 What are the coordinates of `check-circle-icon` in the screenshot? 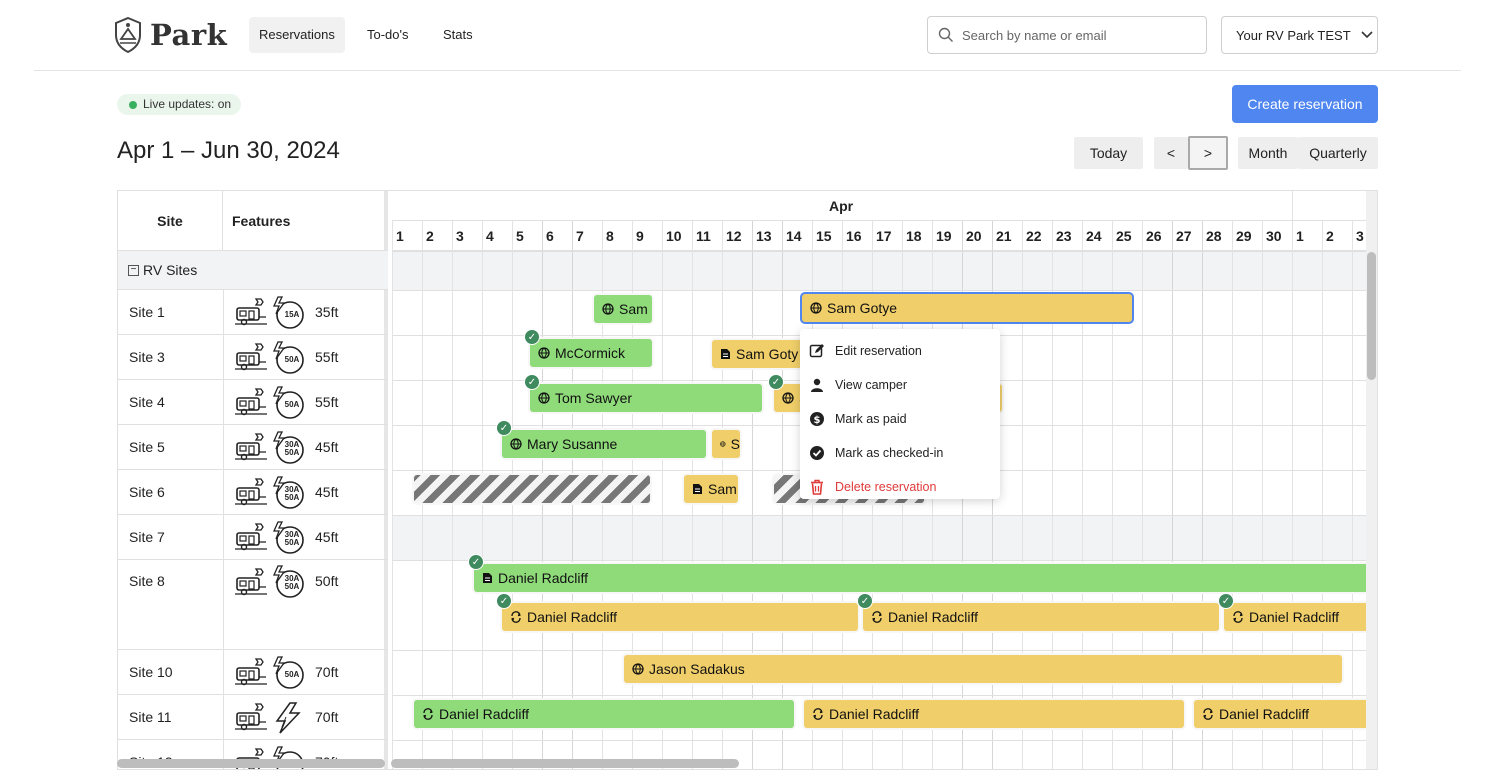 It's located at (817, 453).